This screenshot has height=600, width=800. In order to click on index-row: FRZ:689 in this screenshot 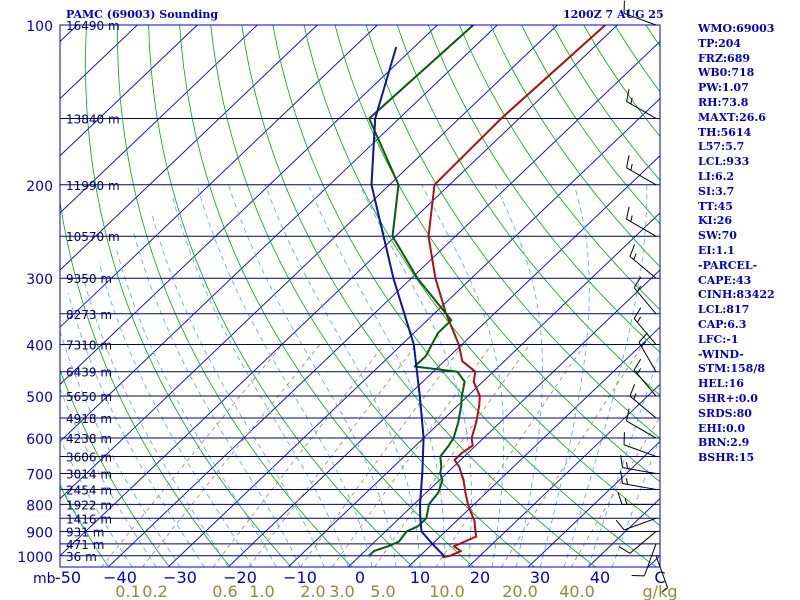, I will do `click(724, 58)`.